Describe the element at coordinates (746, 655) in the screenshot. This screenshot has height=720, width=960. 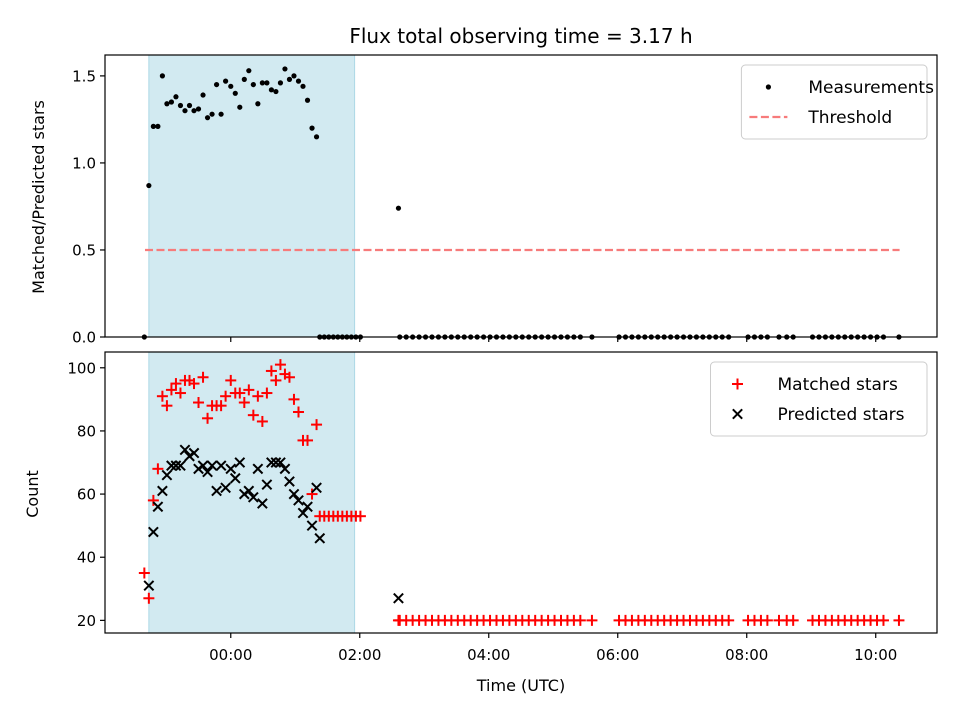
I see `x-tick-label: 08:00` at that location.